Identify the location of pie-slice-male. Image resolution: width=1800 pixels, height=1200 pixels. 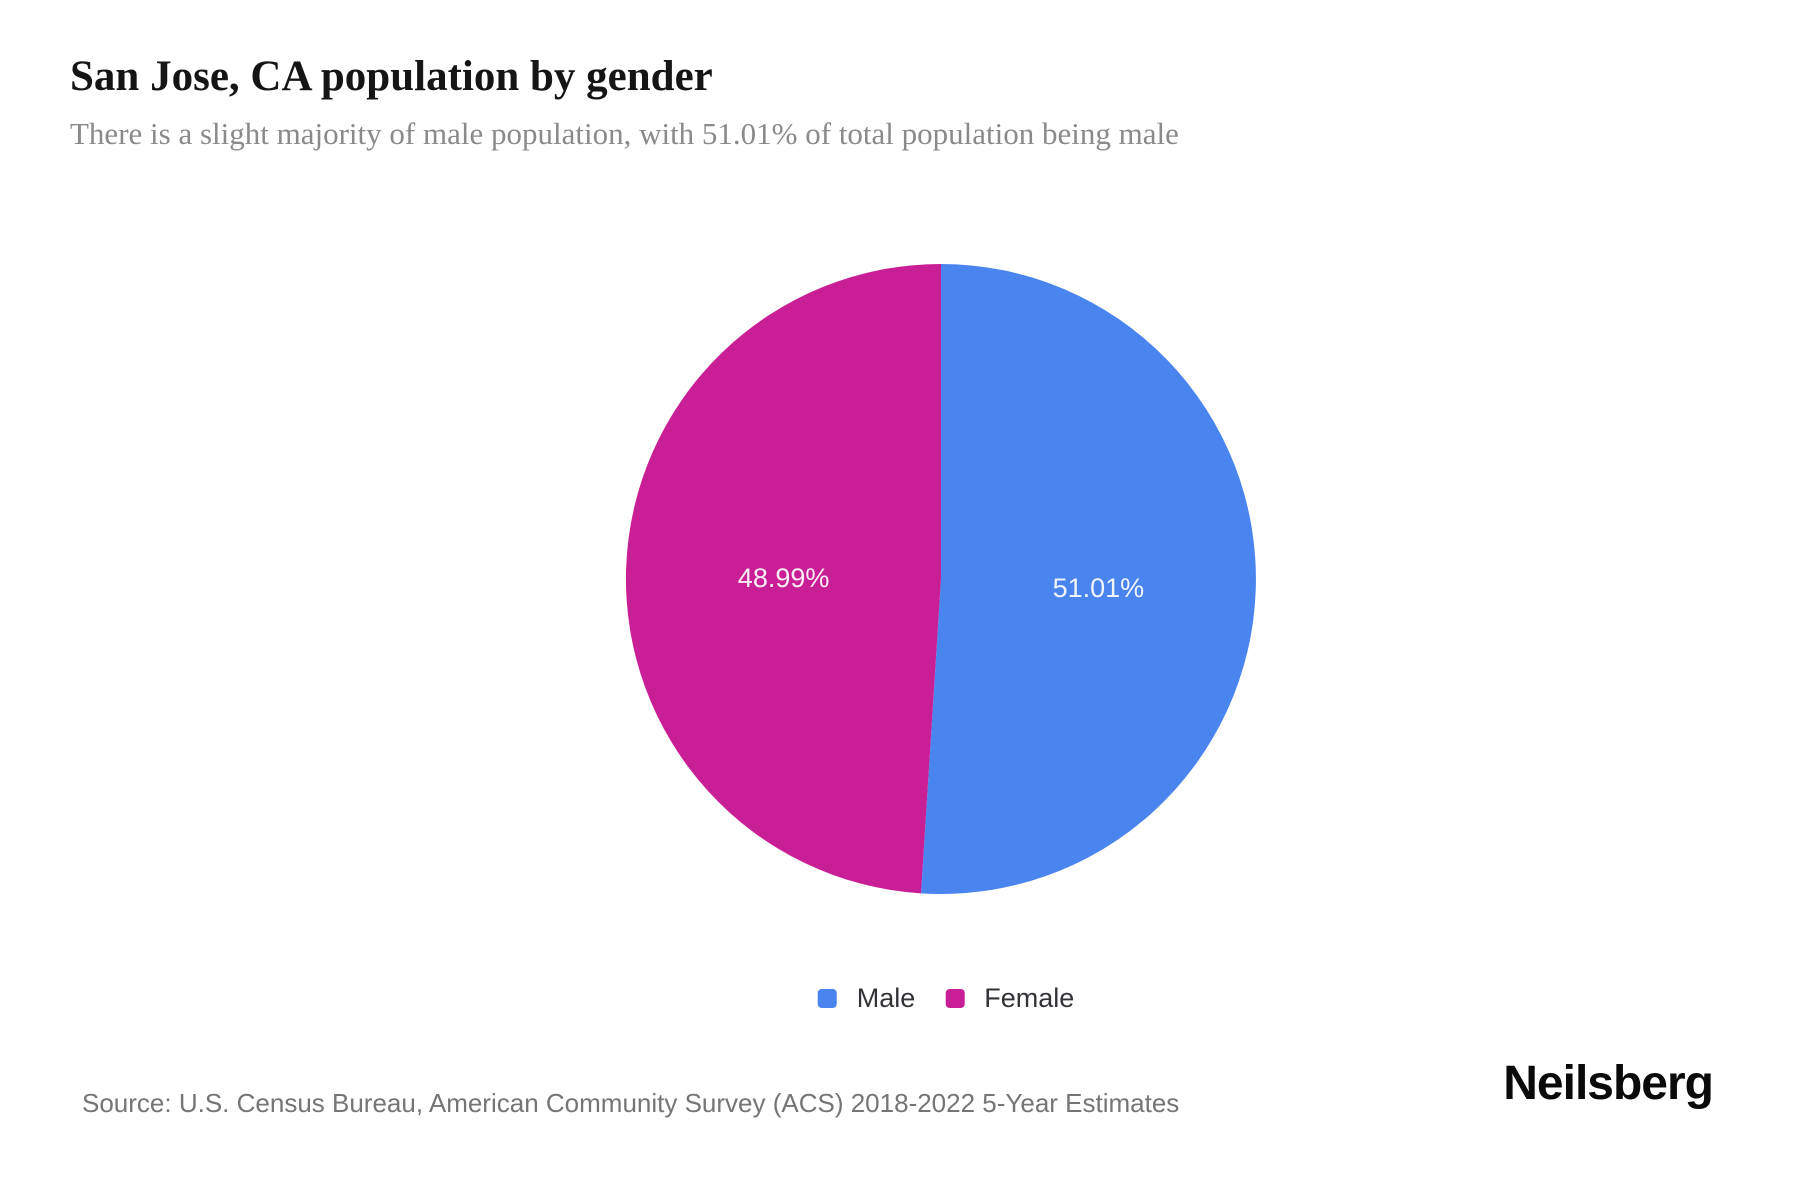
(1088, 579).